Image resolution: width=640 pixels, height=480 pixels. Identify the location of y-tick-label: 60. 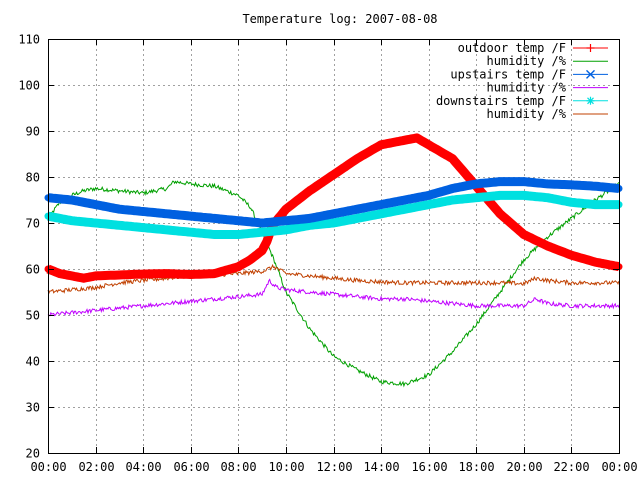
(33, 270).